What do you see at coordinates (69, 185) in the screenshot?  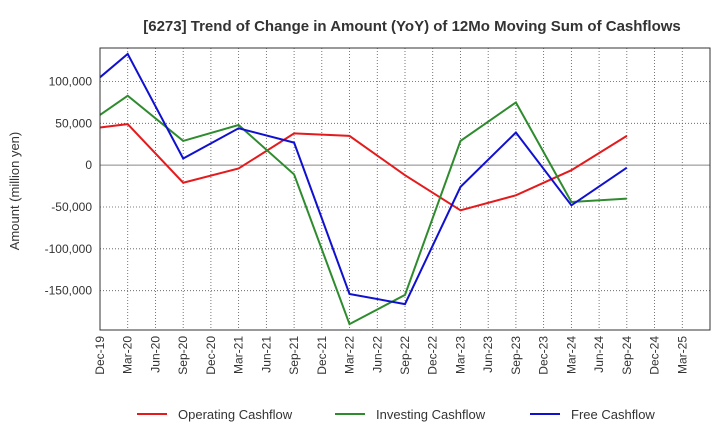 I see `y-tick-labels: 100,000 50,000 0 -50,000 -100,000 -150,000` at bounding box center [69, 185].